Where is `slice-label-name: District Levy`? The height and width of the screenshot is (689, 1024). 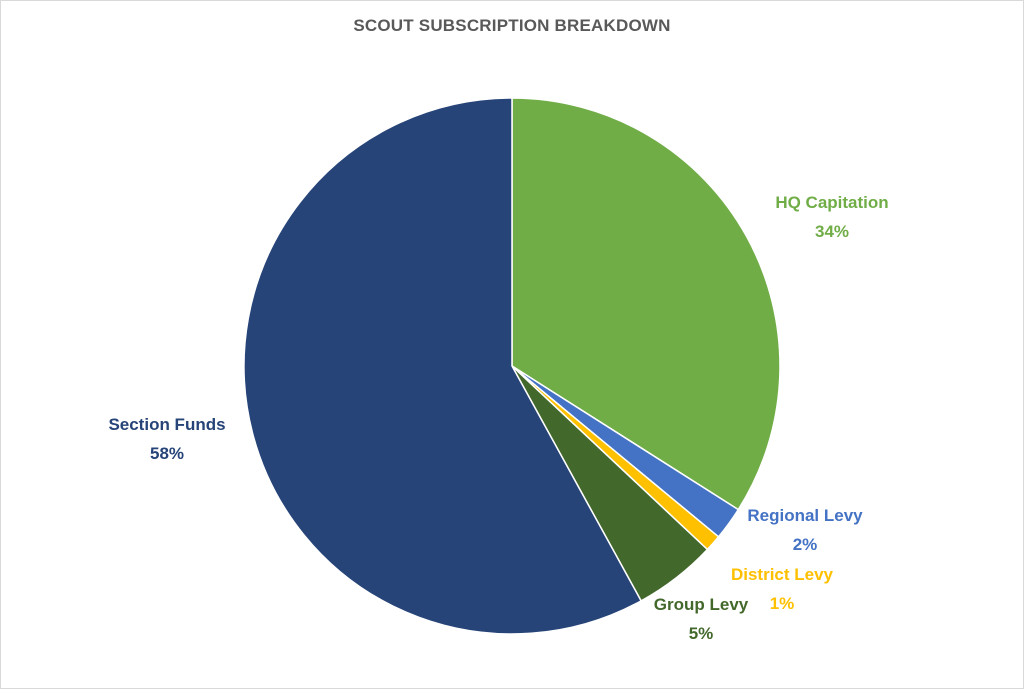 slice-label-name: District Levy is located at coordinates (782, 574).